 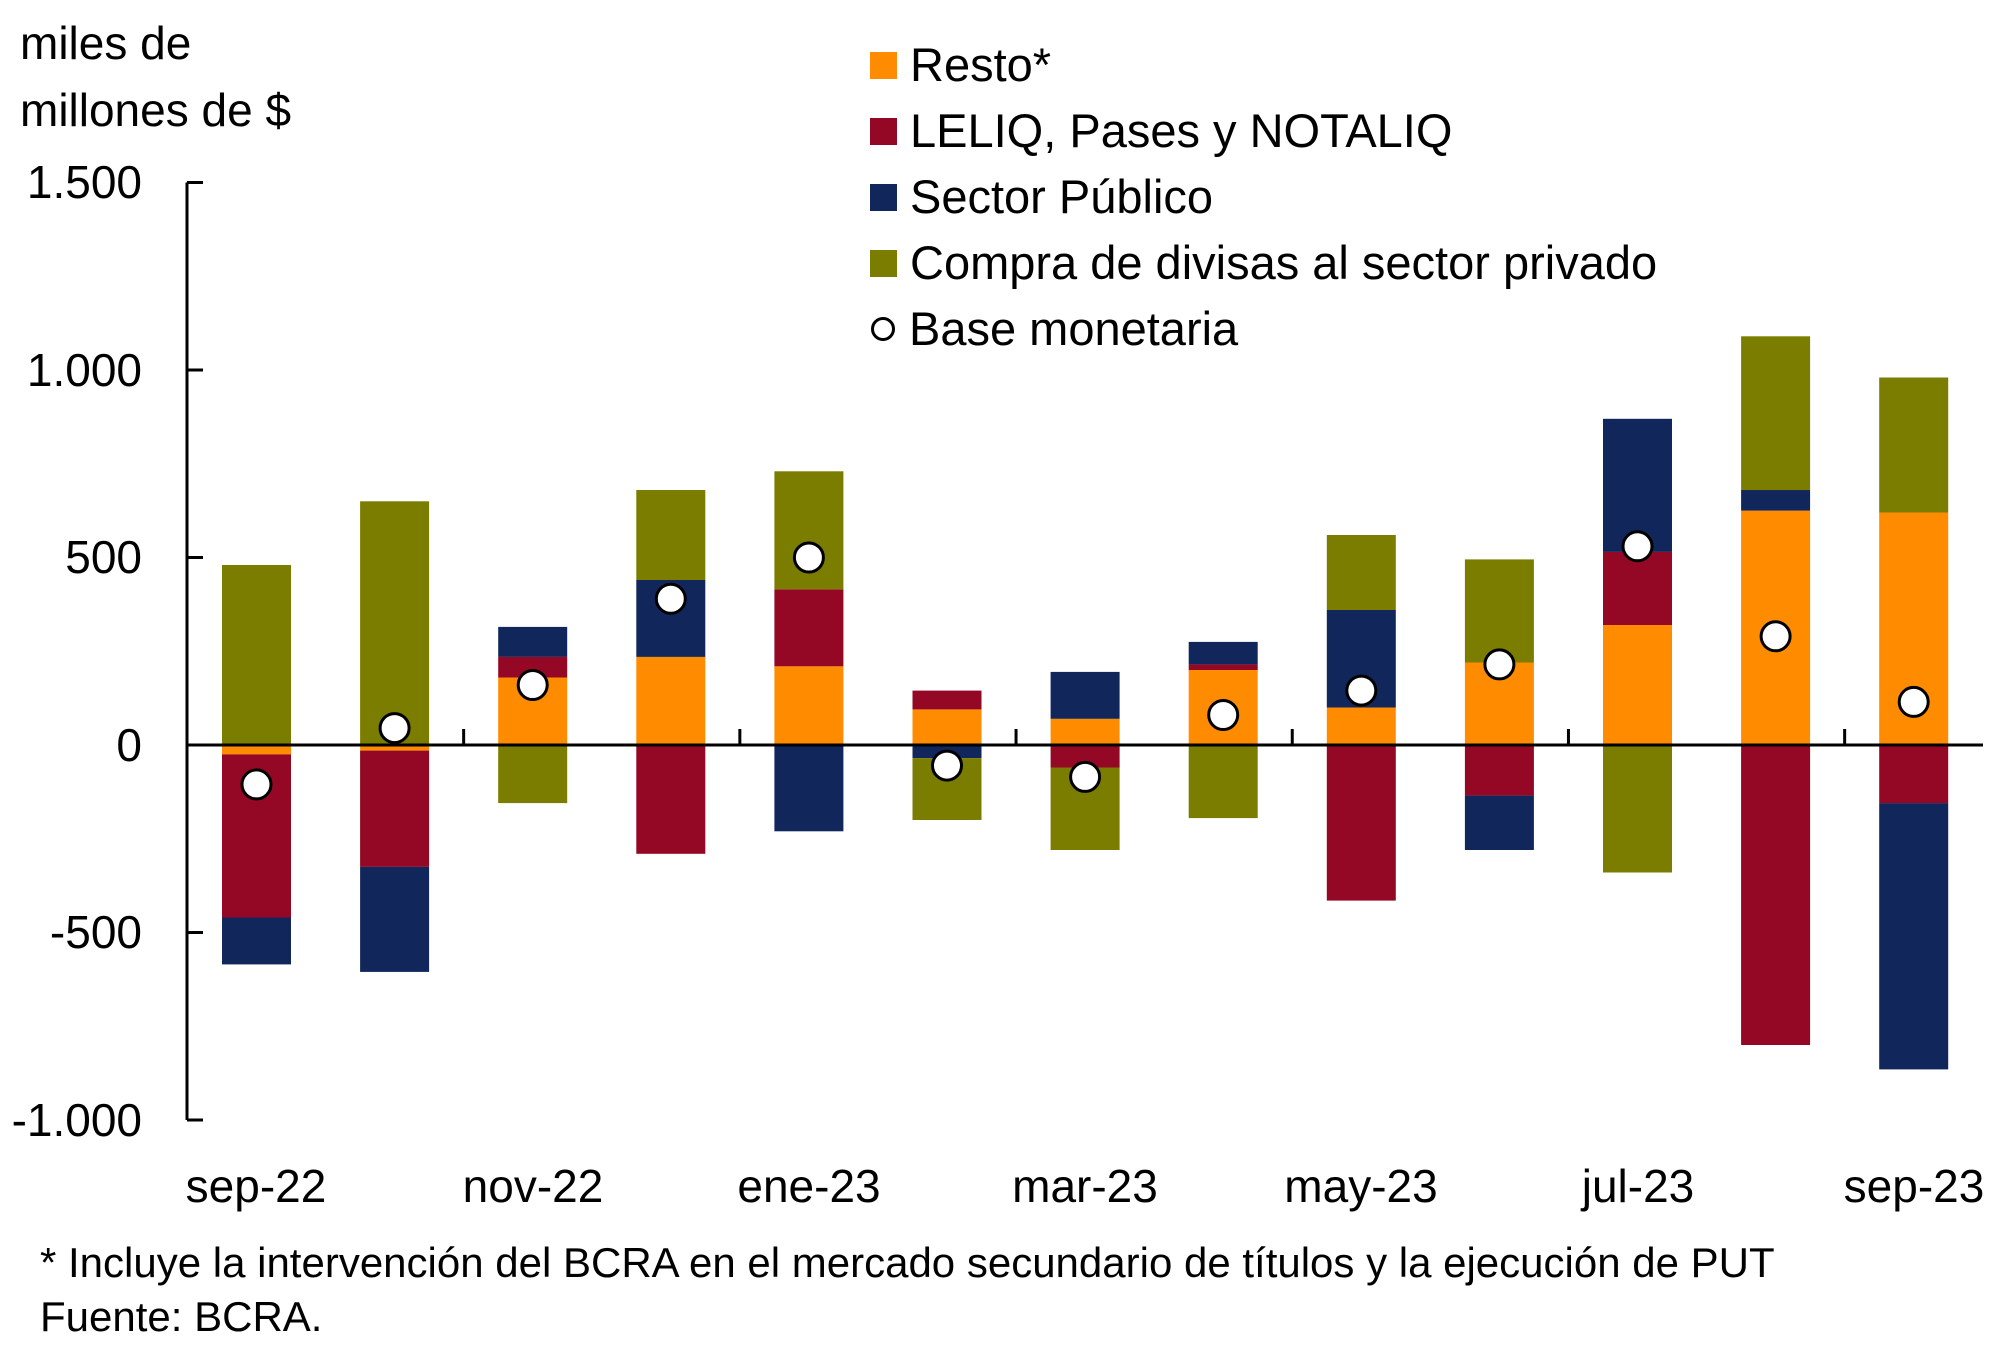 What do you see at coordinates (129, 745) in the screenshot?
I see `y-tick-label: 0` at bounding box center [129, 745].